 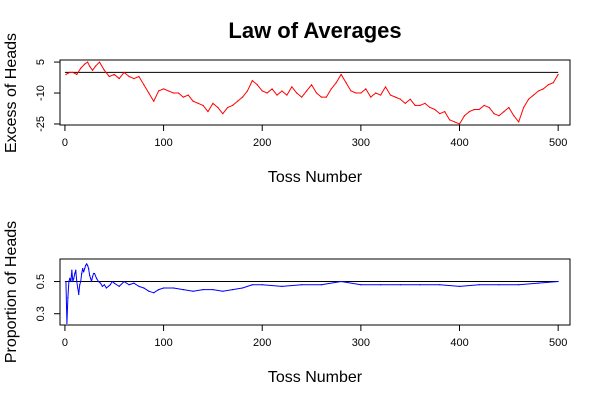 I want to click on excess-of-heads-x-tick-label: 200, so click(x=262, y=143).